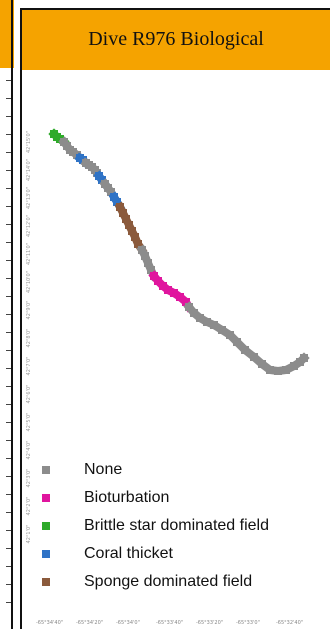 This screenshot has width=330, height=630. What do you see at coordinates (29, 254) in the screenshot?
I see `latitude-label: 42°11'0"` at bounding box center [29, 254].